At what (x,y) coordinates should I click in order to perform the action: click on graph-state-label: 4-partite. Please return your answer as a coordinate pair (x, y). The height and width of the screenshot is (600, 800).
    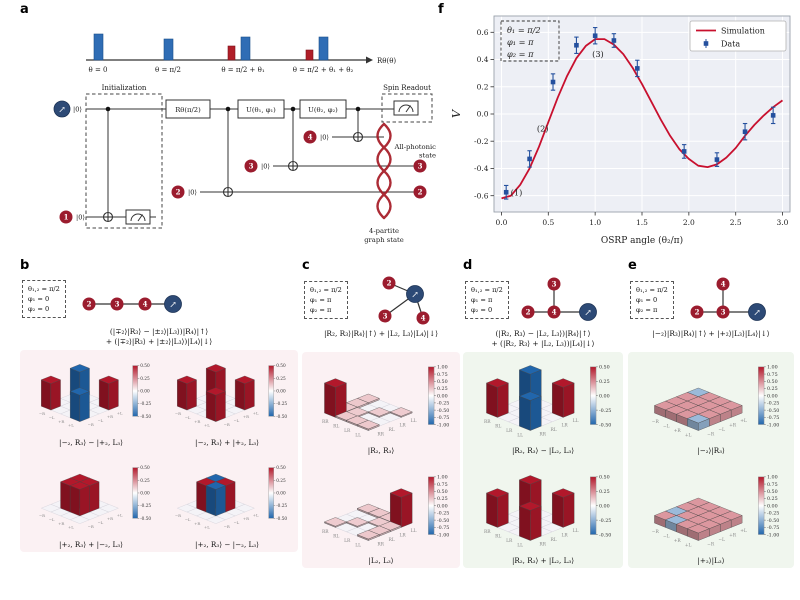
    Looking at the image, I should click on (384, 231).